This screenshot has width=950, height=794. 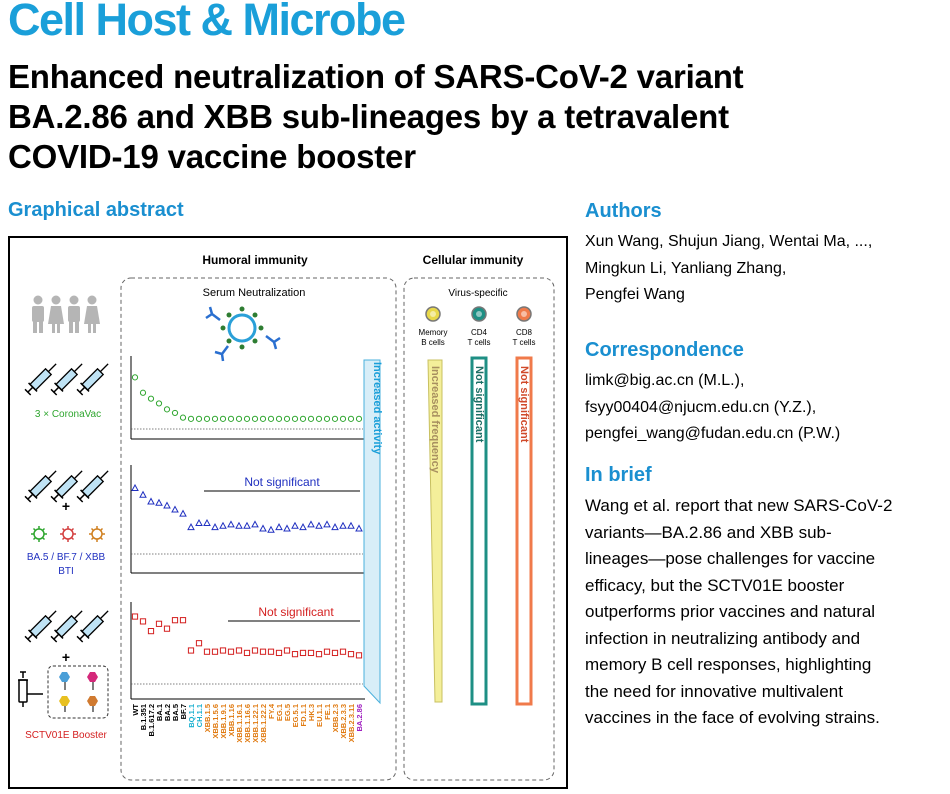 What do you see at coordinates (665, 380) in the screenshot?
I see `email-link: limk@big.ac.cn (M.L.),` at bounding box center [665, 380].